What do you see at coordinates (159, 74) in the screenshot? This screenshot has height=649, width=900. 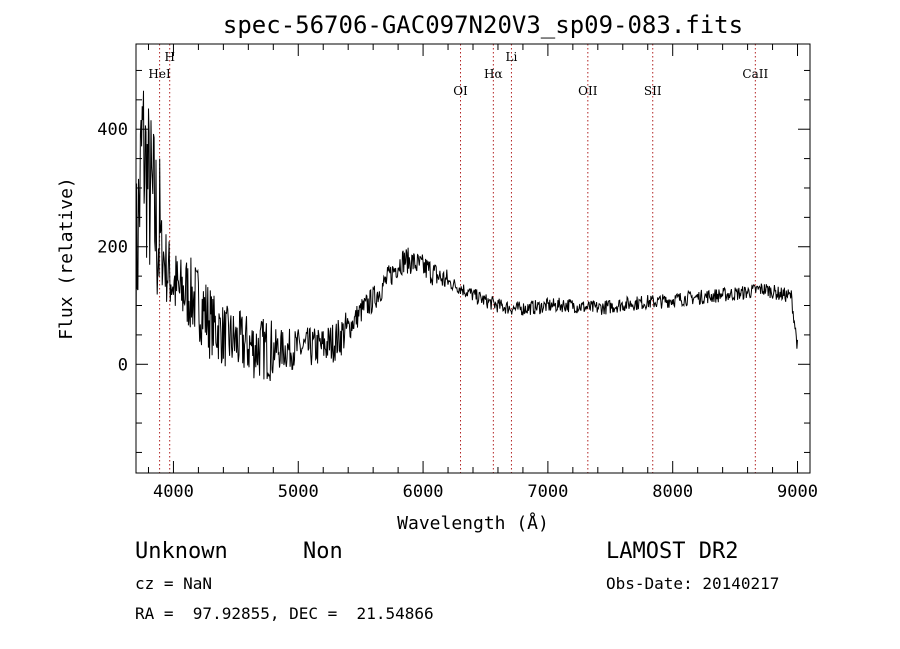 I see `line-label-hei: HeI` at bounding box center [159, 74].